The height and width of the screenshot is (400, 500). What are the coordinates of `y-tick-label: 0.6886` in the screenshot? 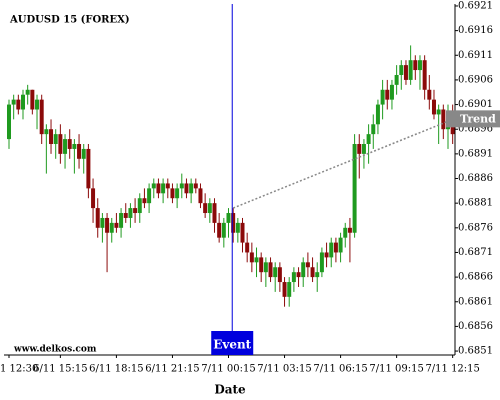 It's located at (475, 178).